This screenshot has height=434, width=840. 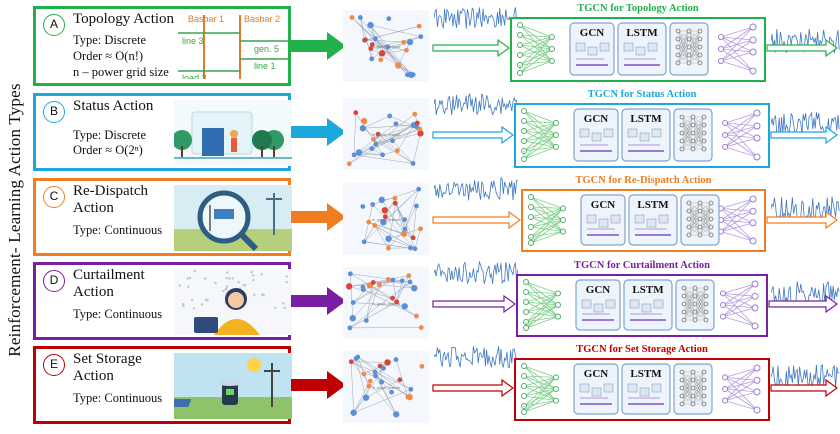 I want to click on action-card: C Re-Dispatch Action Type: Continuous, so click(x=162, y=217).